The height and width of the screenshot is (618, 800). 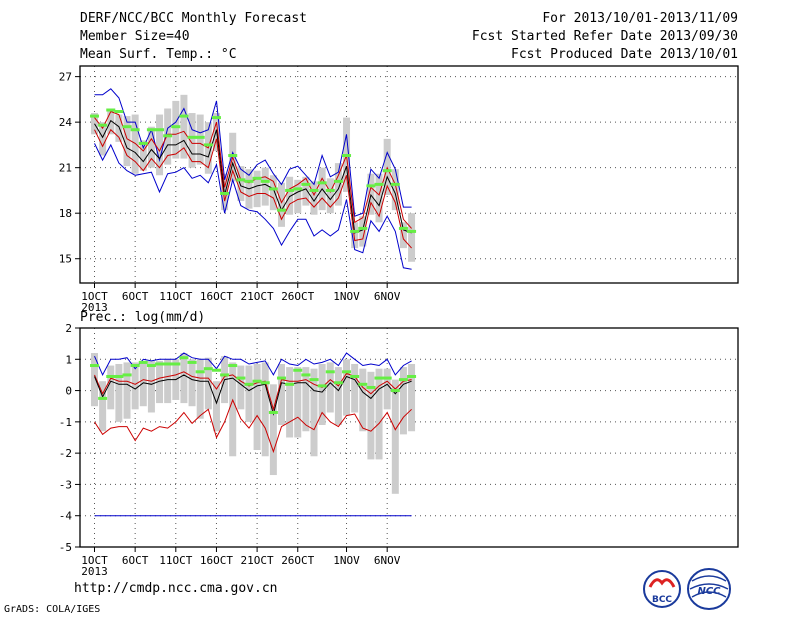 What do you see at coordinates (624, 54) in the screenshot?
I see `produced-date: Fcst Produced Date 2013/10/01` at bounding box center [624, 54].